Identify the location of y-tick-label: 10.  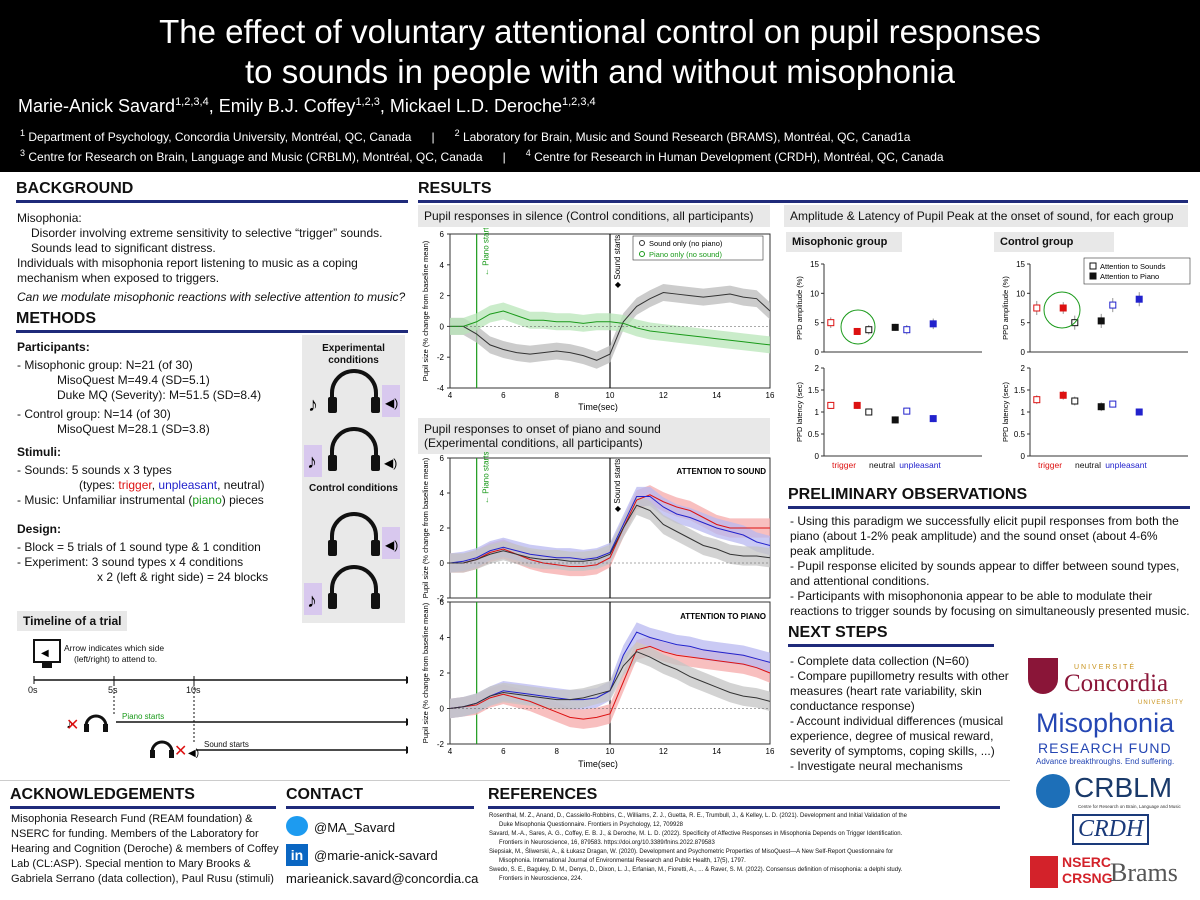
(1020, 293).